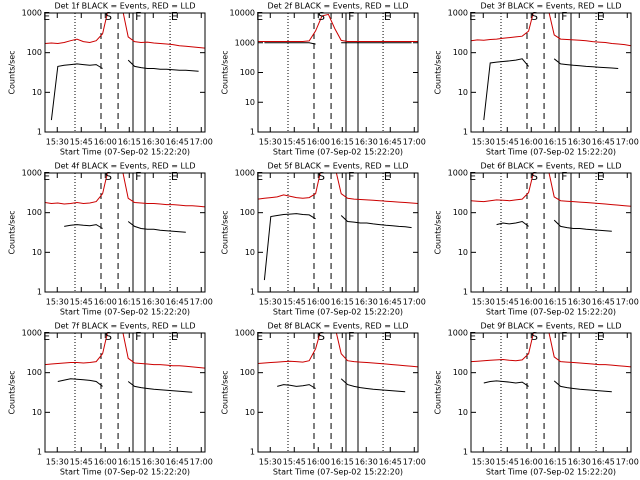  Describe the element at coordinates (550, 6) in the screenshot. I see `chart-title: Det 3f BLACK = Events, RED = LLD` at that location.